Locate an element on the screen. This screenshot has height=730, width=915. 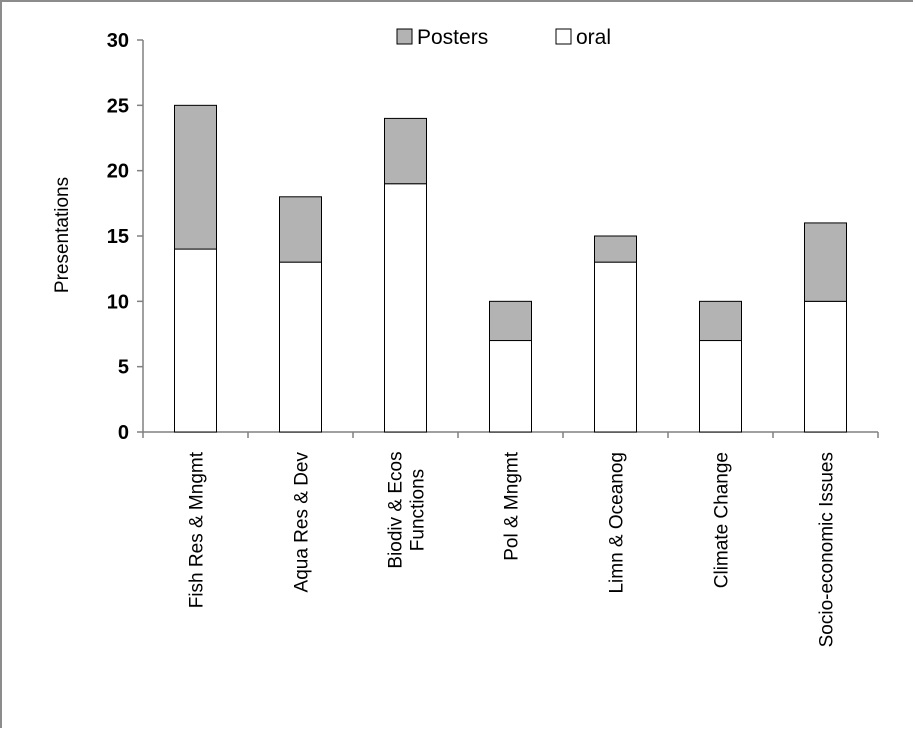
legend-swatch-oral is located at coordinates (563, 36).